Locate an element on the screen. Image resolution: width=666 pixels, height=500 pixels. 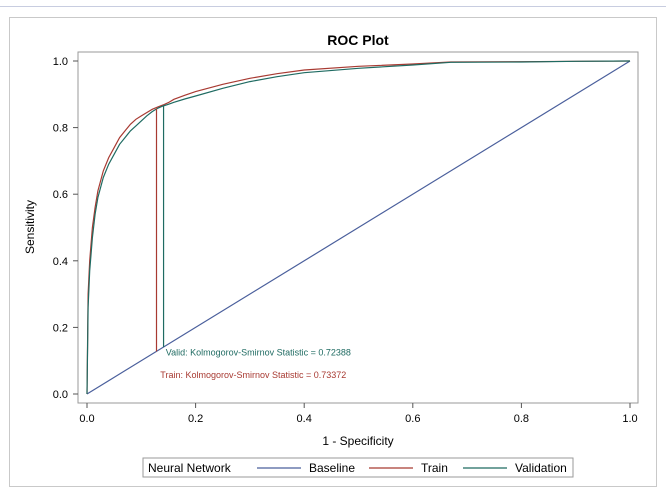
legend-label-train: Train is located at coordinates (434, 468).